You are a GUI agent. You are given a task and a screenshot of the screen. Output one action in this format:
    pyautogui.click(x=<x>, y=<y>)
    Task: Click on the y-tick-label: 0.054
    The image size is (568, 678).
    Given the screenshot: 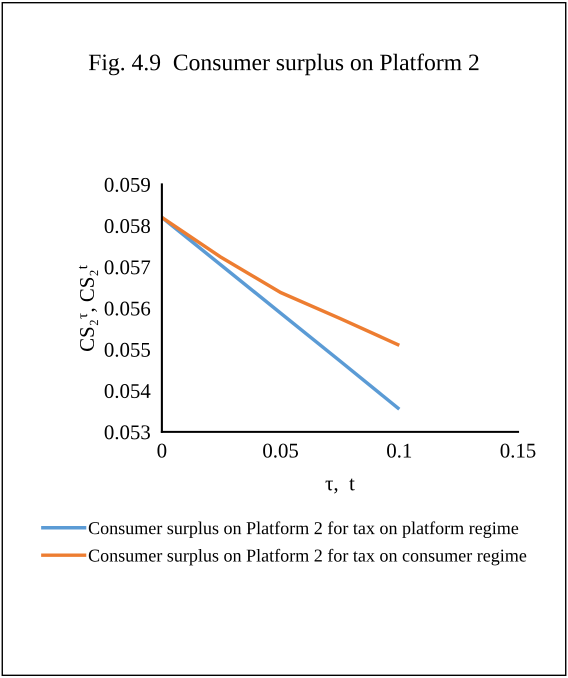 What is the action you would take?
    pyautogui.click(x=127, y=391)
    